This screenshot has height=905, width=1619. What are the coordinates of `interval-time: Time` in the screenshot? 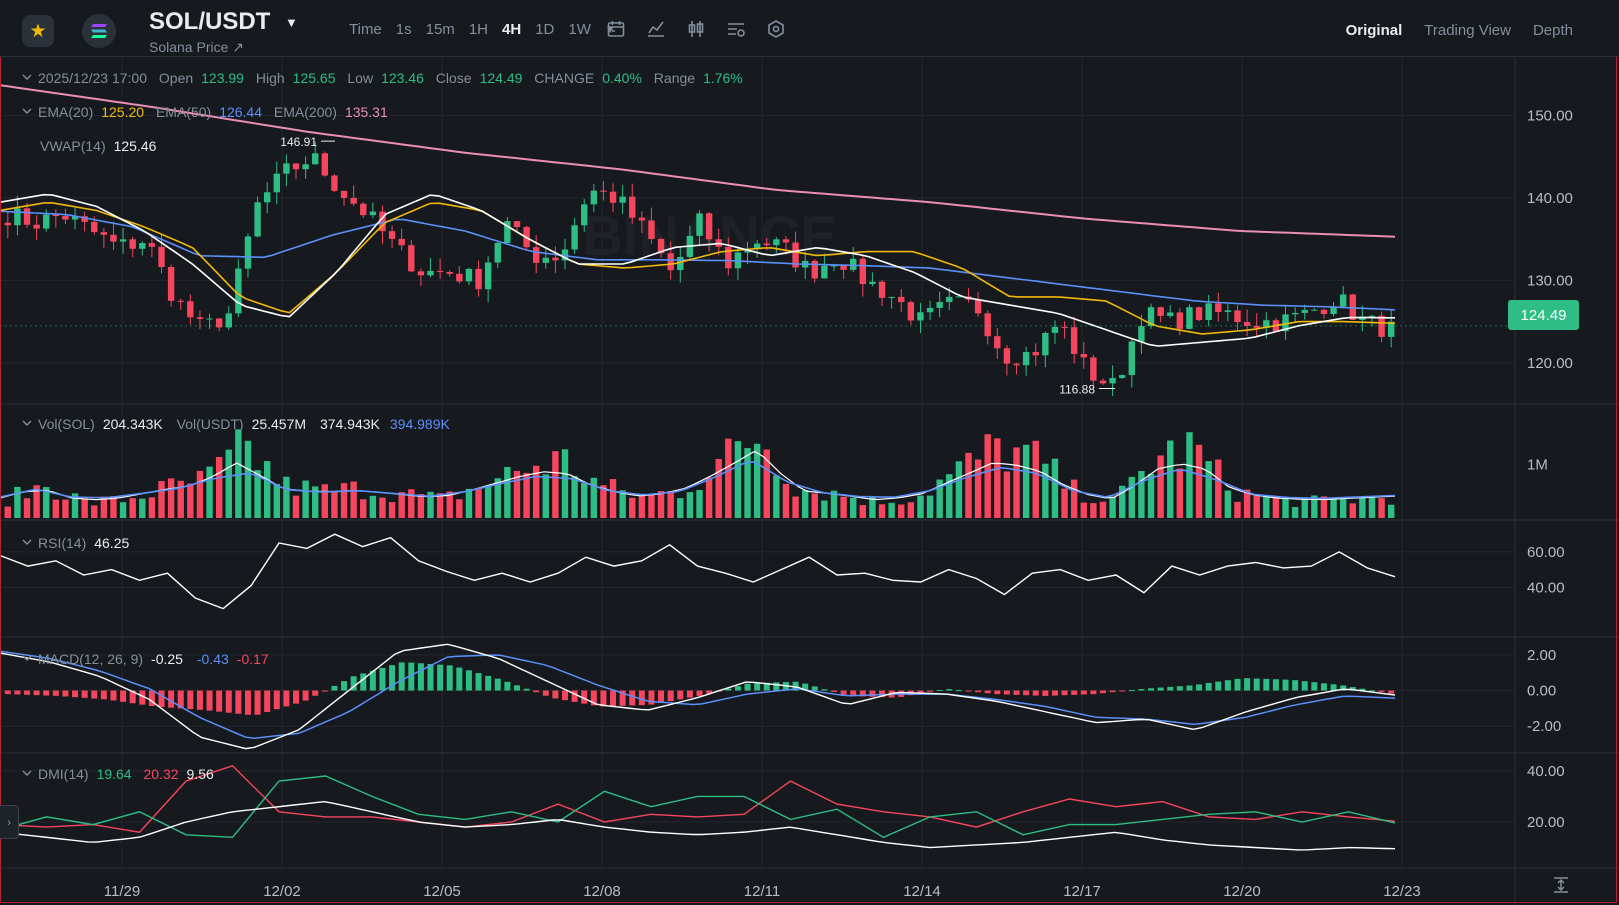 It's located at (365, 29).